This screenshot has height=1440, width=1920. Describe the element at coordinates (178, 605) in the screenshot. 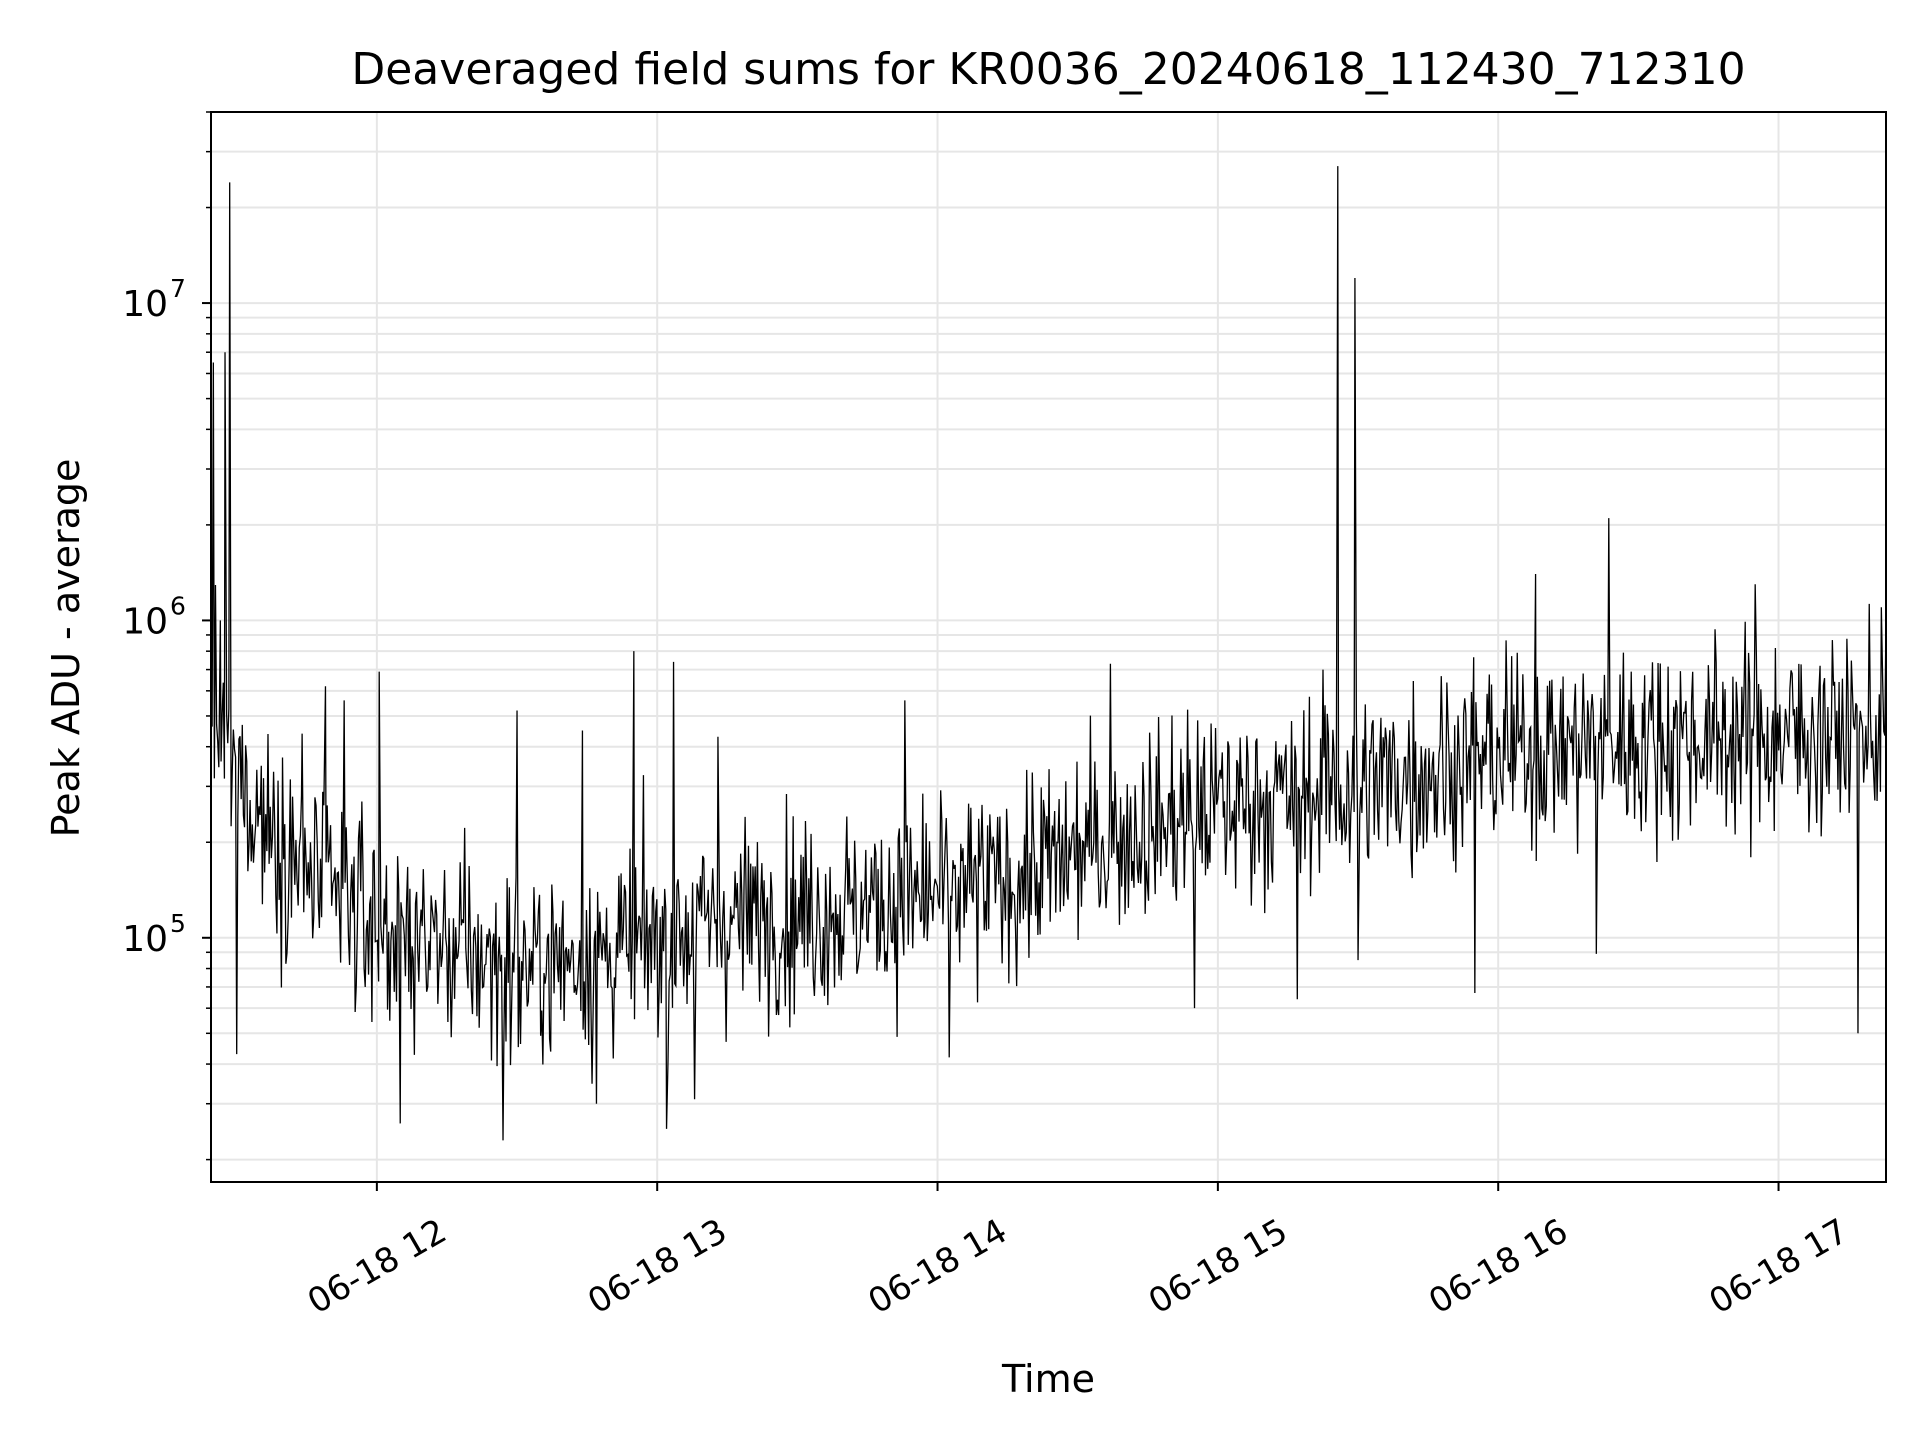

I see `y-tick-label-exponent: 6` at that location.